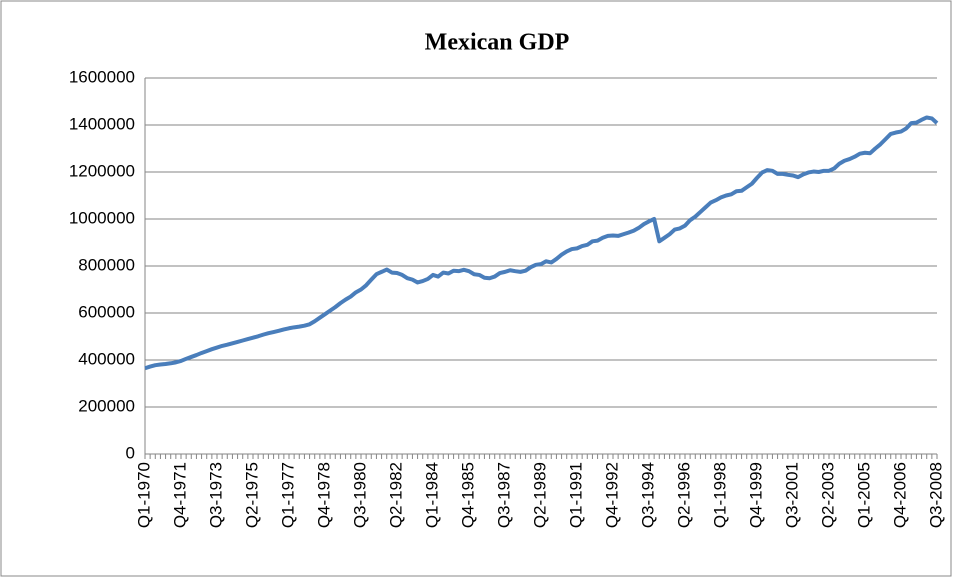 Image resolution: width=953 pixels, height=578 pixels. What do you see at coordinates (323, 495) in the screenshot?
I see `x-tick-label: Q4-1978` at bounding box center [323, 495].